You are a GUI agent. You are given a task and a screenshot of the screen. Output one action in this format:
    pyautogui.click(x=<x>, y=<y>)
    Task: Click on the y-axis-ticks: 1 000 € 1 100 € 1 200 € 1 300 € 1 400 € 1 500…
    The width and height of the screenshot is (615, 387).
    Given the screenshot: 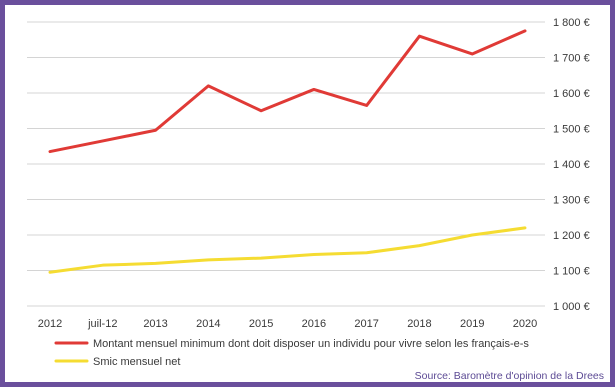 What is the action you would take?
    pyautogui.click(x=571, y=165)
    